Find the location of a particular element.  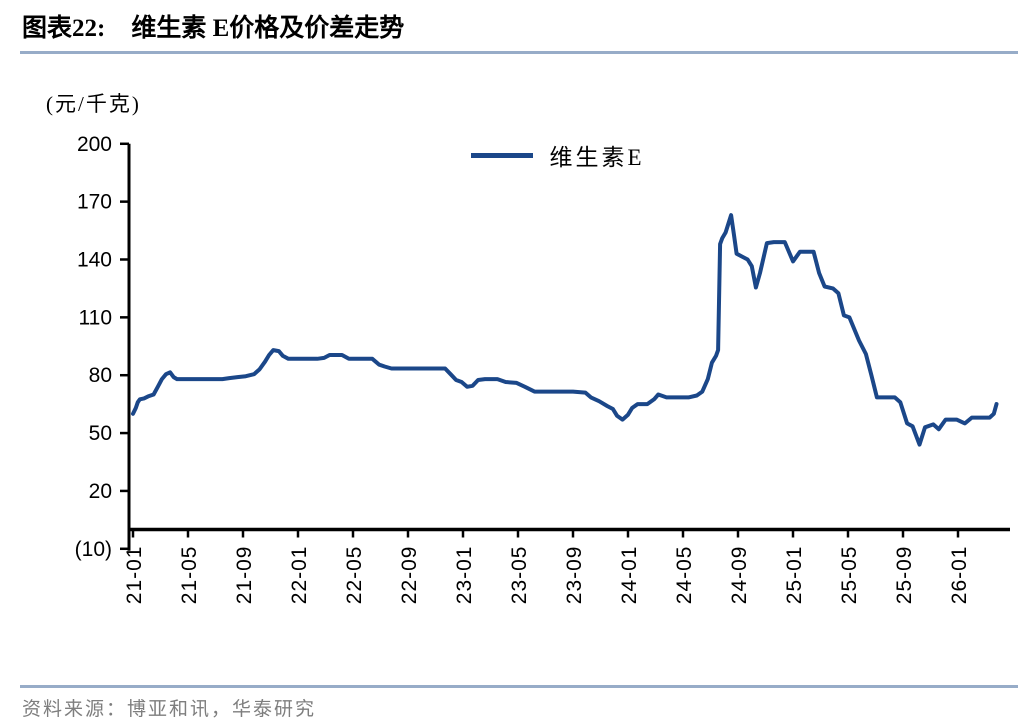

source-text: 资料来源：博亚和讯，华泰研究 is located at coordinates (169, 709).